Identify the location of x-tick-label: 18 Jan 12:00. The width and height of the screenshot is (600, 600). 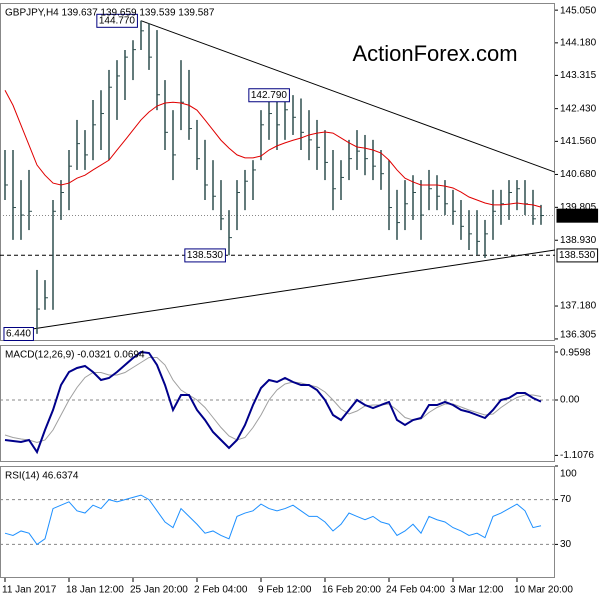
(95, 590).